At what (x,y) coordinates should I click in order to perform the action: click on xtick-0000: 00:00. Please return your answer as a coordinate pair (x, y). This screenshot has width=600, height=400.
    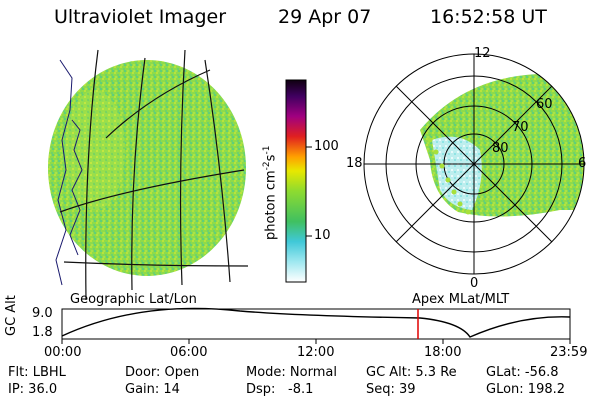
    Looking at the image, I should click on (63, 352).